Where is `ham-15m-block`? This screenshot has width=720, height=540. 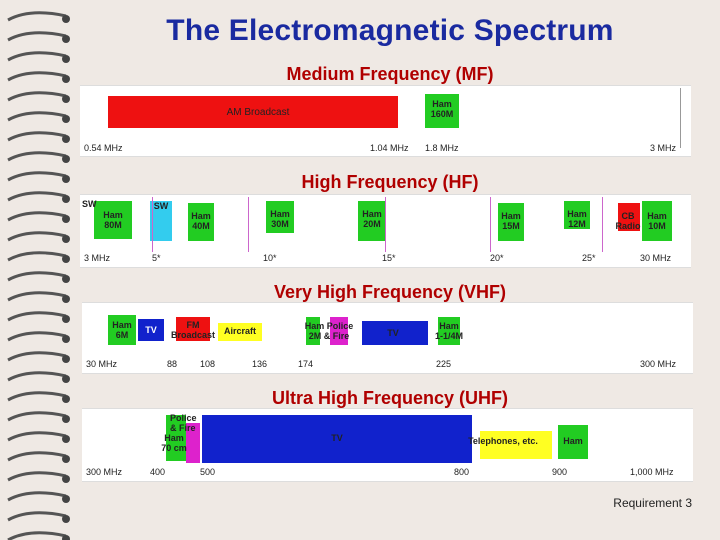
ham-15m-block is located at coordinates (511, 222).